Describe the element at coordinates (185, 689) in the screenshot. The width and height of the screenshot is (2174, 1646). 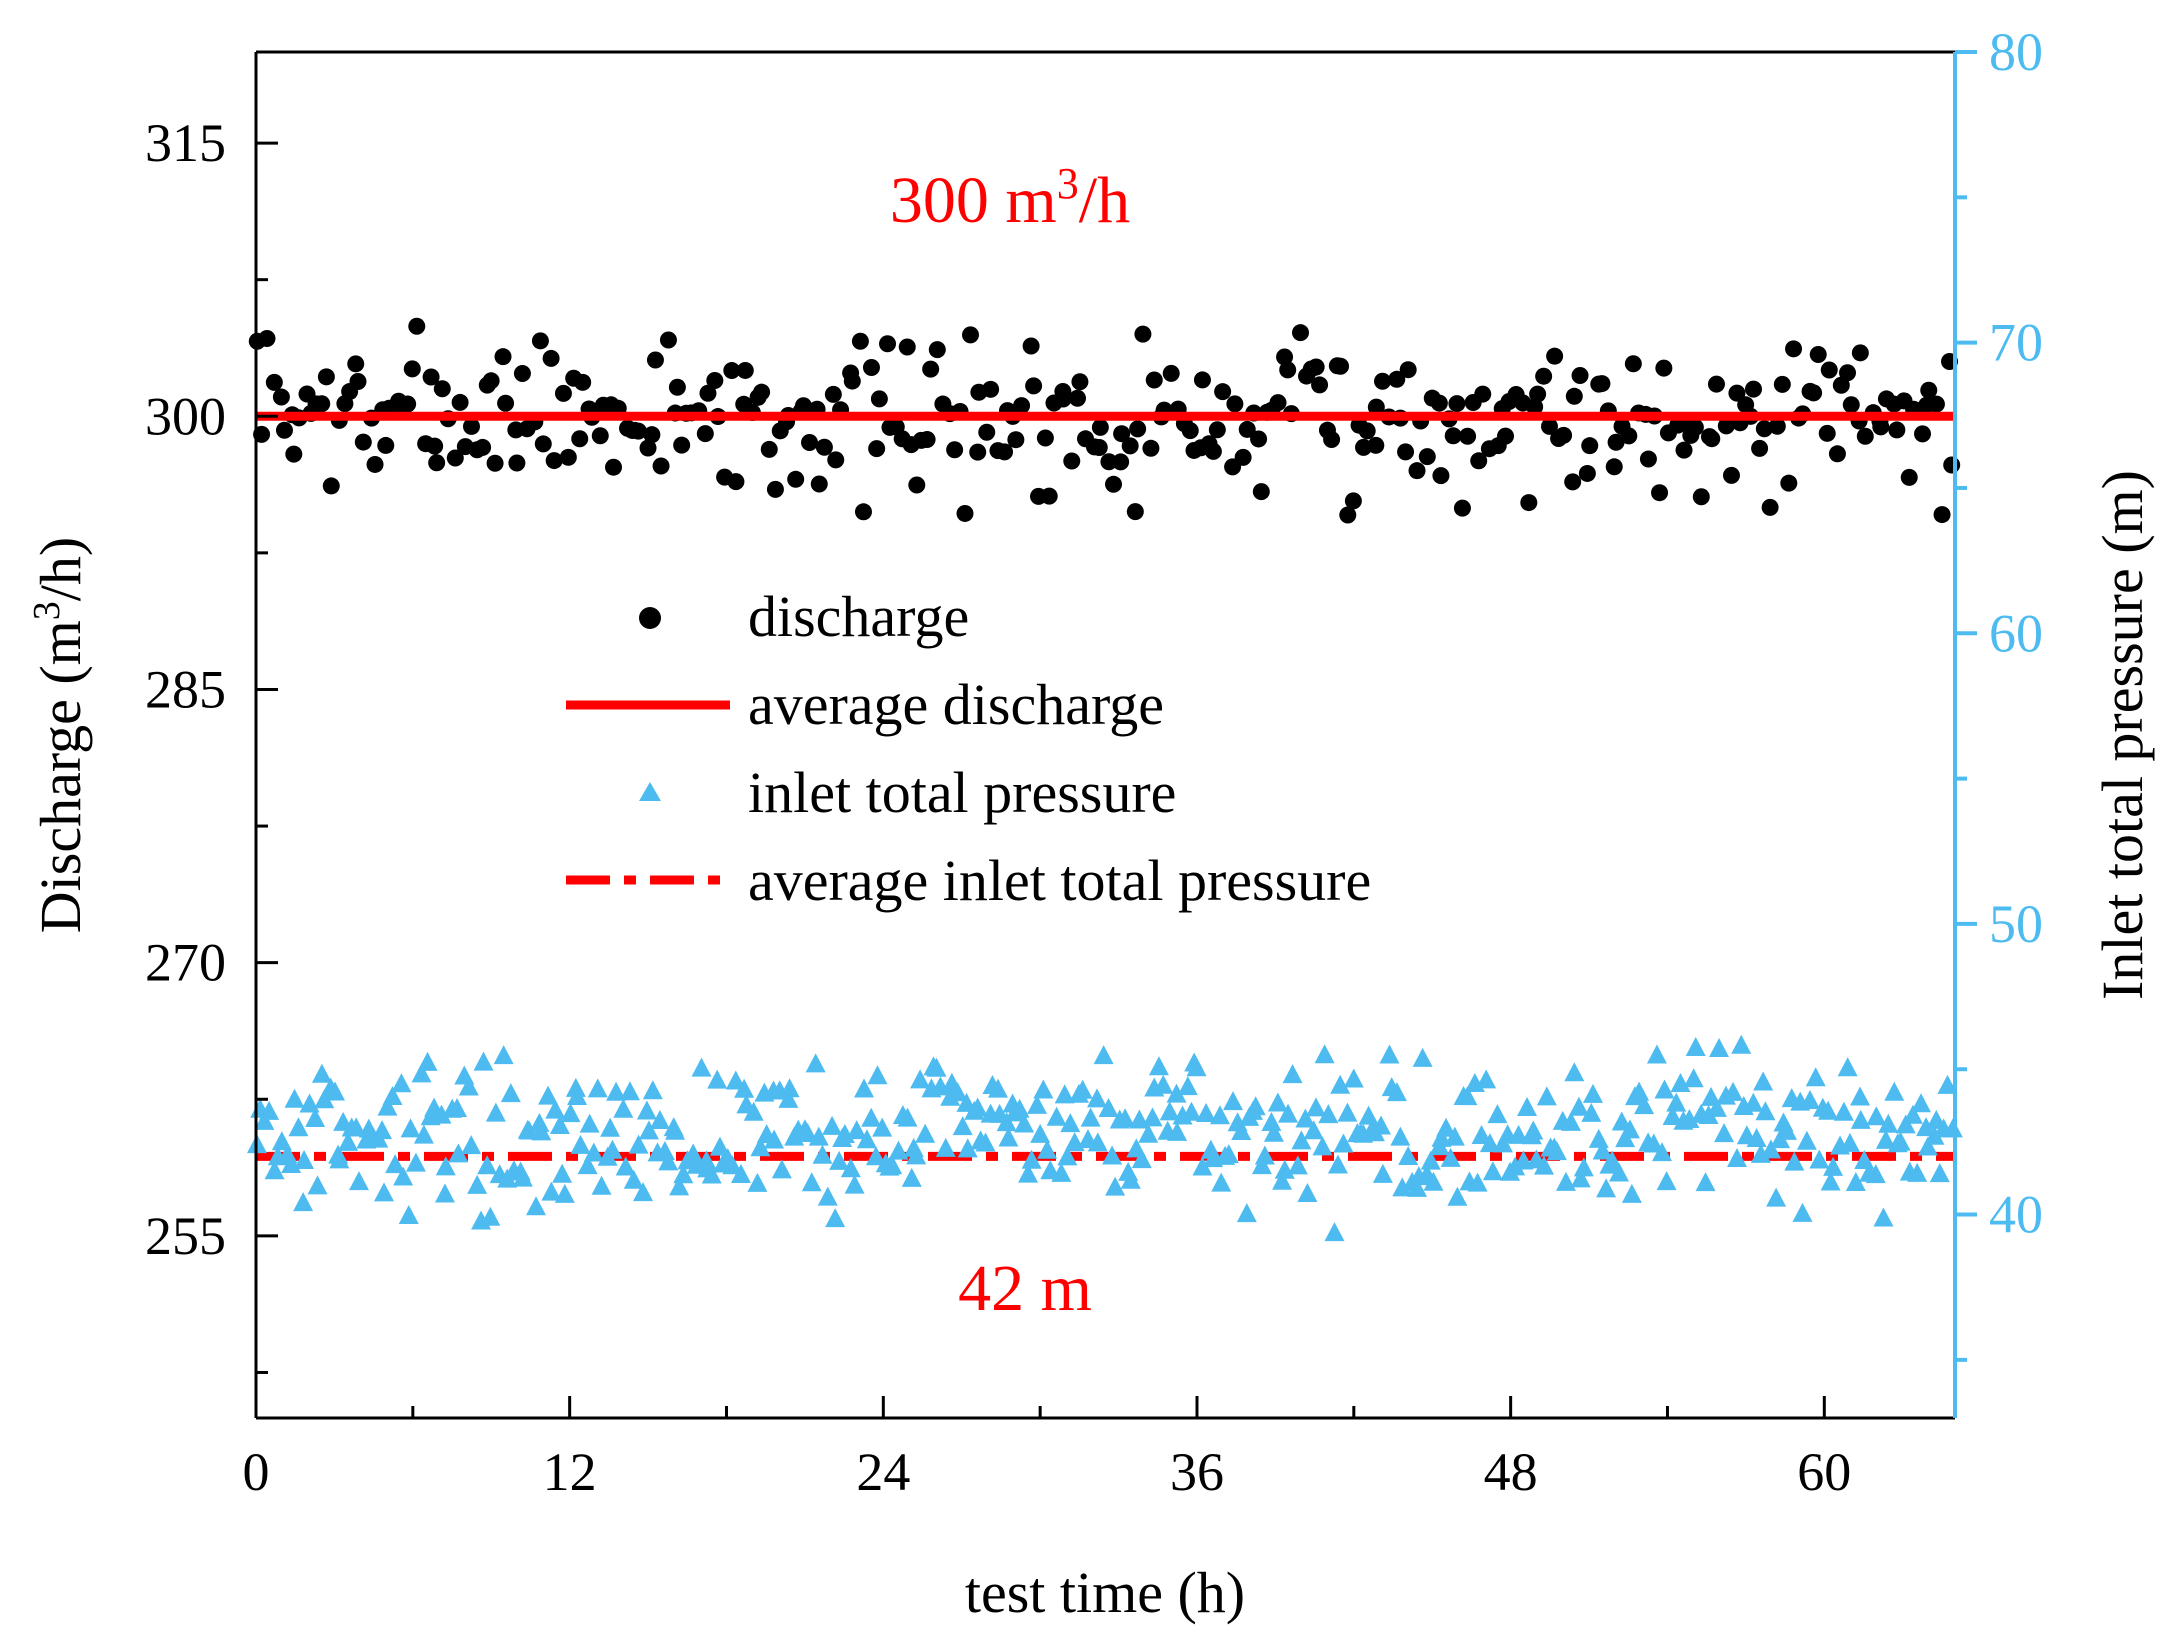
I see `y-left-tick-label: 285` at that location.